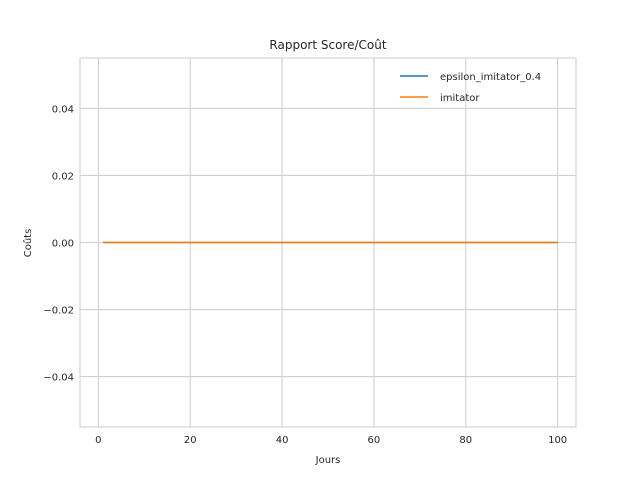 This screenshot has height=480, width=640. I want to click on x-tick-label: 100, so click(557, 440).